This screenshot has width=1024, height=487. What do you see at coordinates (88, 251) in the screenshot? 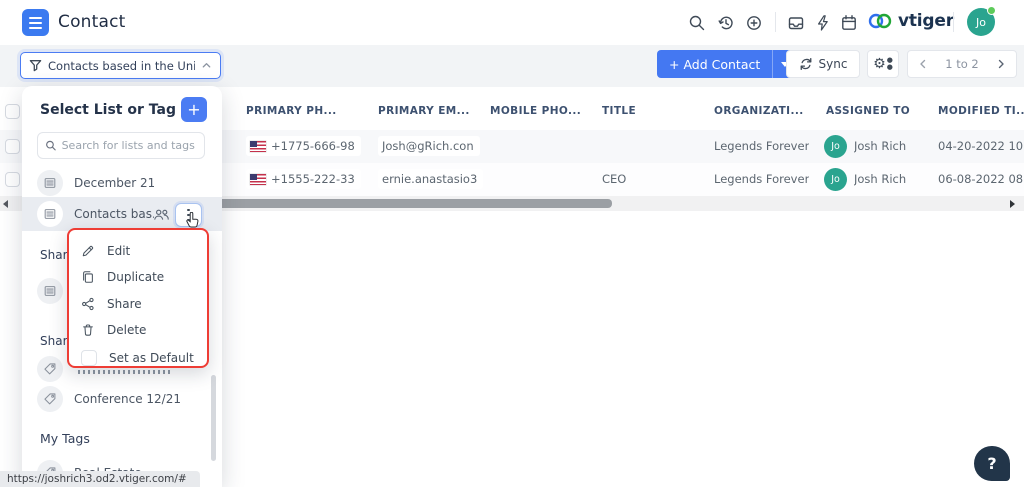
I see `pencil-icon` at bounding box center [88, 251].